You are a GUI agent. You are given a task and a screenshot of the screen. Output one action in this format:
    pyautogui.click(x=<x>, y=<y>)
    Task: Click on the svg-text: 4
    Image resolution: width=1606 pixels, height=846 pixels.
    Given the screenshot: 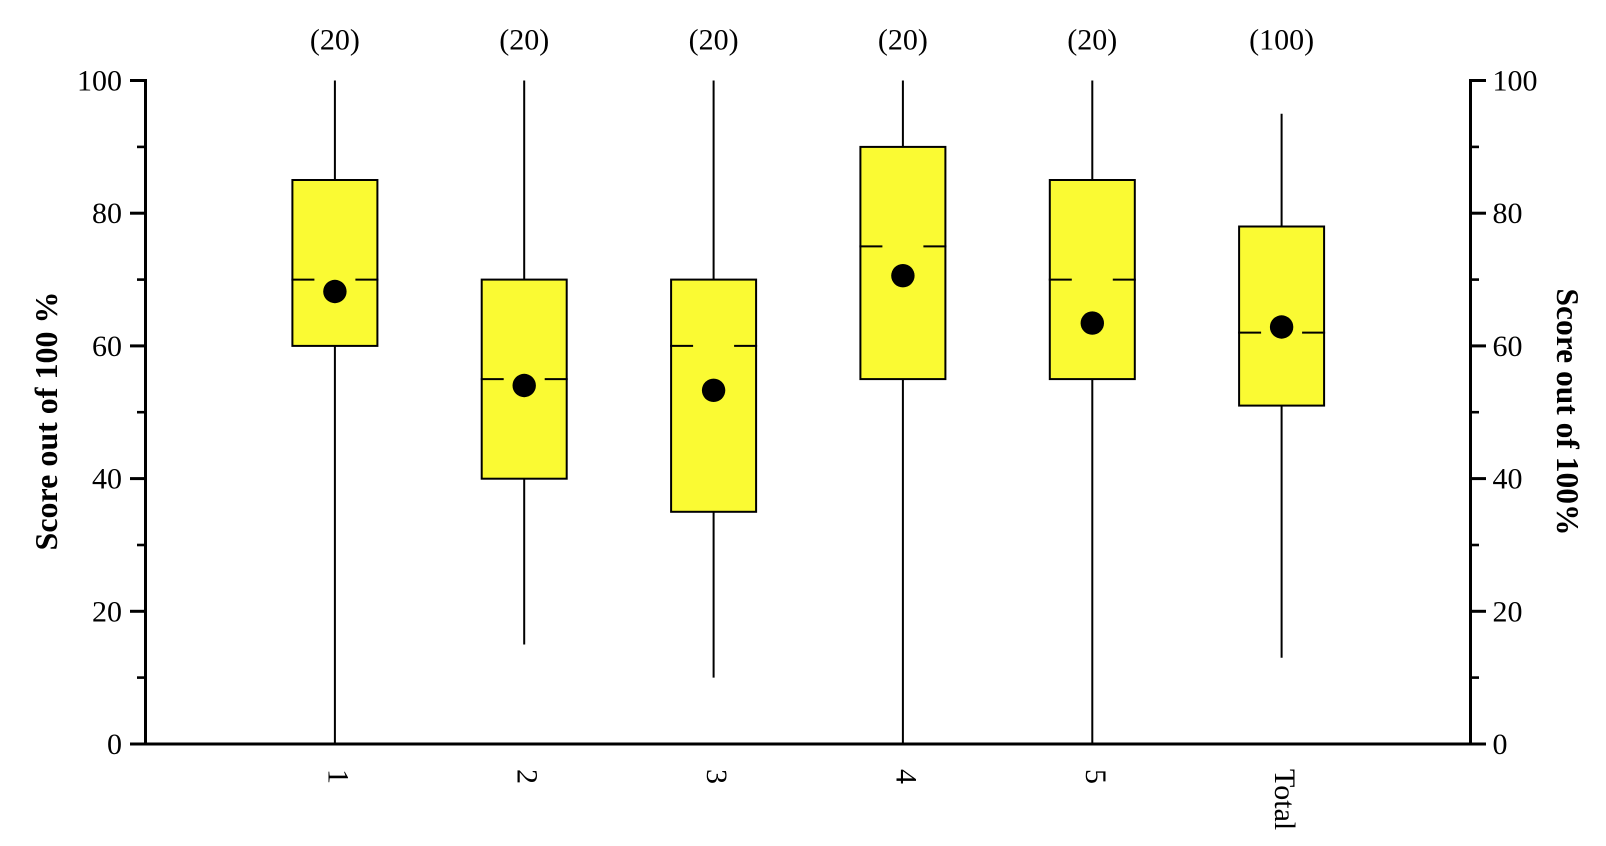 What is the action you would take?
    pyautogui.click(x=905, y=776)
    